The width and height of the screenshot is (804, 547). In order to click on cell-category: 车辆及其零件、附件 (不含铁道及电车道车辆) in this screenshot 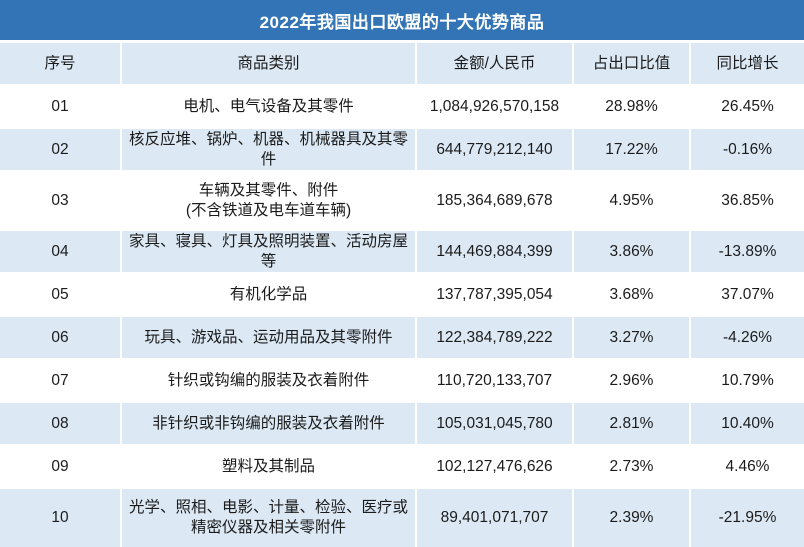, I will do `click(268, 200)`.